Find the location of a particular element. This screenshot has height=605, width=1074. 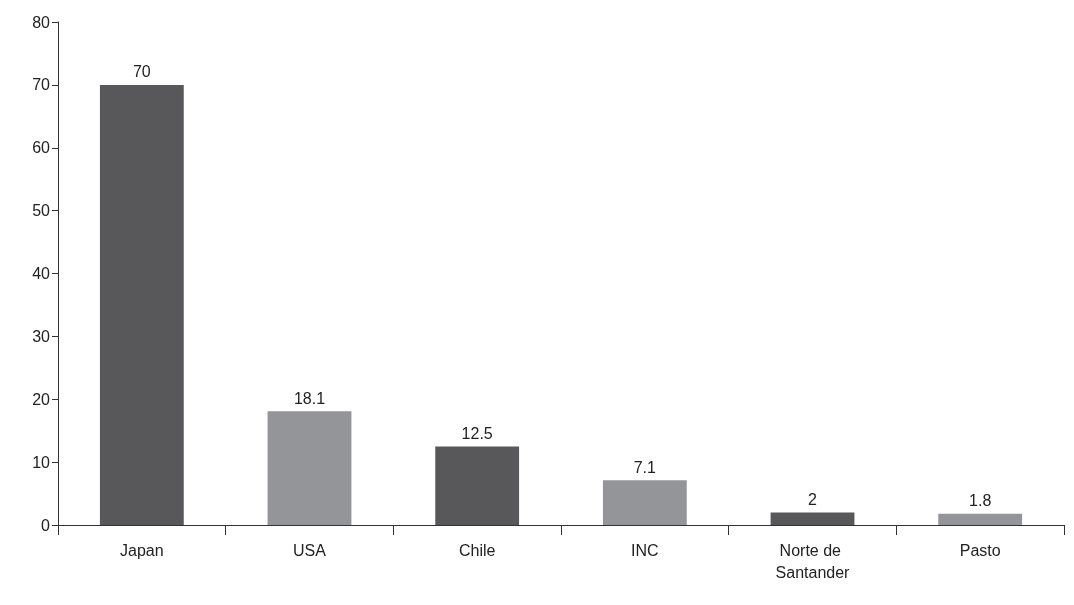

data-label: 18.1 is located at coordinates (309, 398).